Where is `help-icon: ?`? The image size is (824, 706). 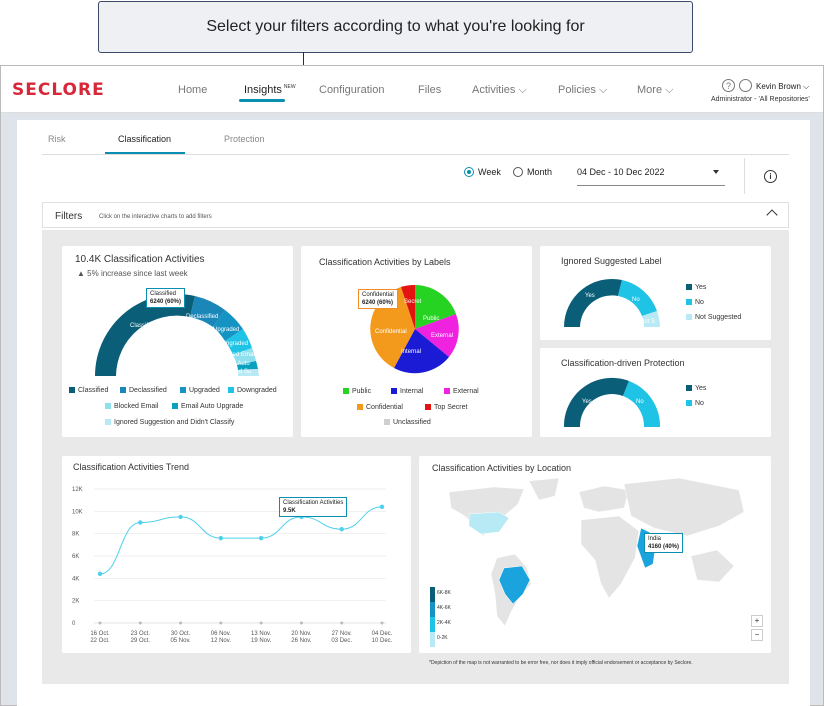
help-icon: ? is located at coordinates (728, 85).